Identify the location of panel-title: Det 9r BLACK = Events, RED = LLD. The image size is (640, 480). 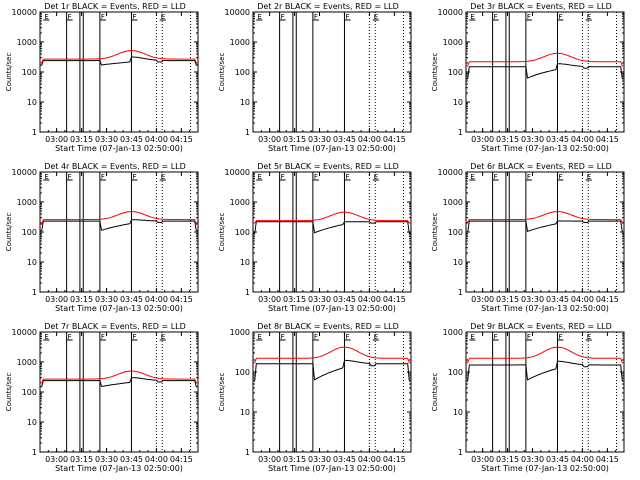
(541, 326).